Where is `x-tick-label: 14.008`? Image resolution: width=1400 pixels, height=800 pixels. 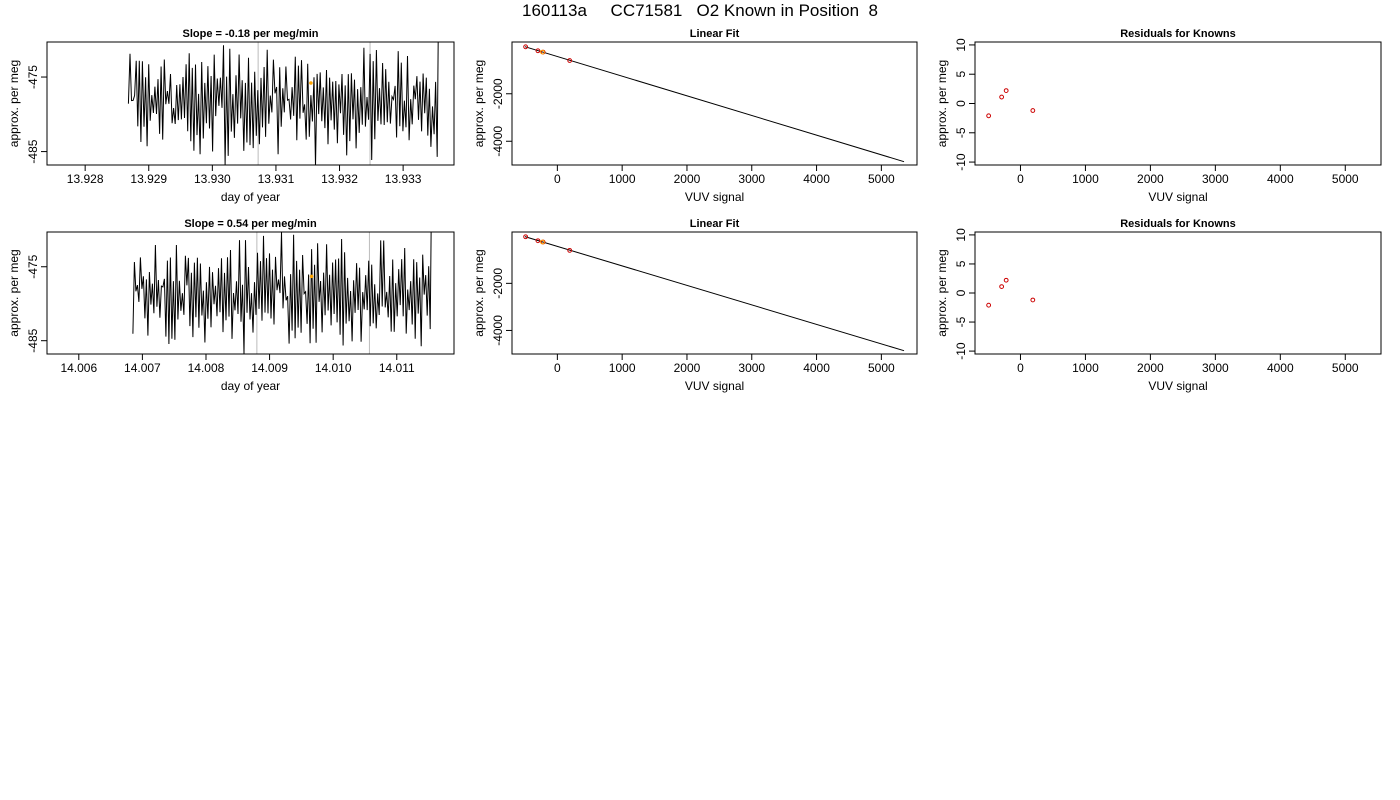 x-tick-label: 14.008 is located at coordinates (206, 368).